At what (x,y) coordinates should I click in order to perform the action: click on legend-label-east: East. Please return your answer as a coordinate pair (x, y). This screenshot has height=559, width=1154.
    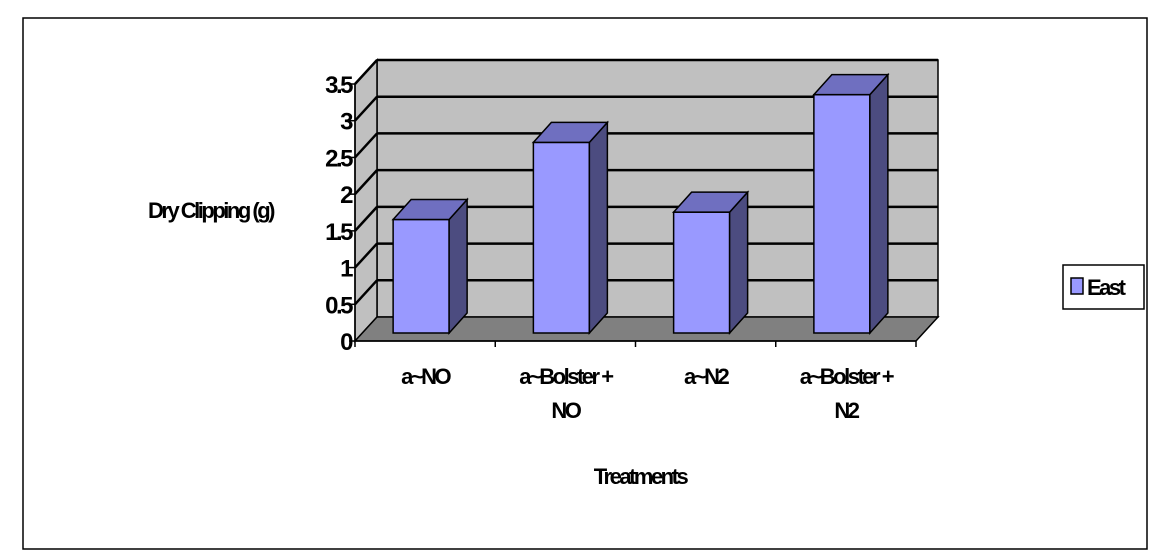
    Looking at the image, I should click on (1107, 287).